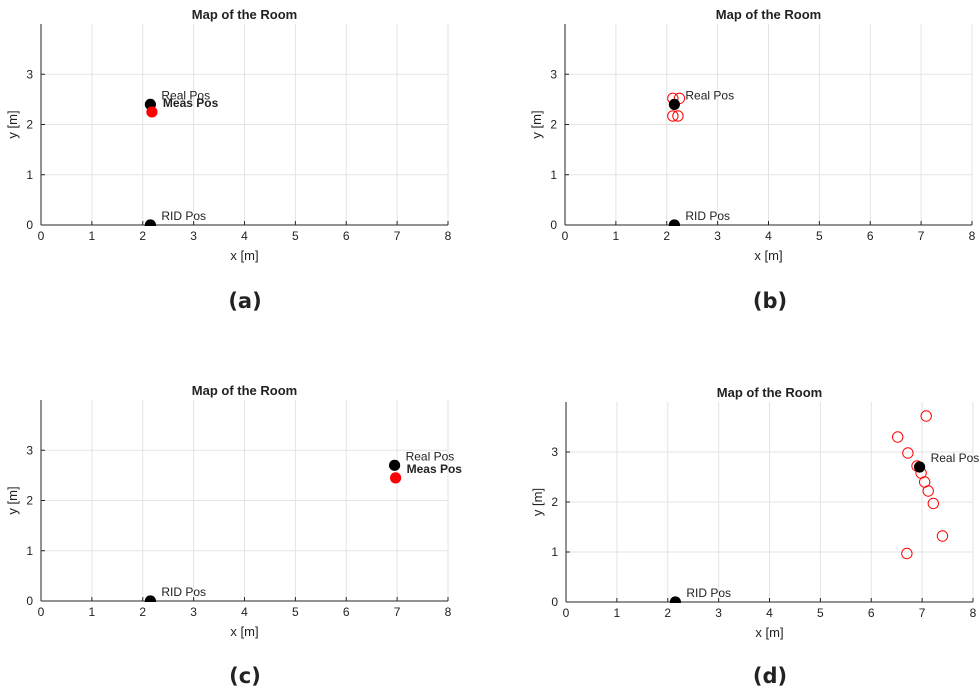  What do you see at coordinates (245, 676) in the screenshot?
I see `panel-caption: (c)` at bounding box center [245, 676].